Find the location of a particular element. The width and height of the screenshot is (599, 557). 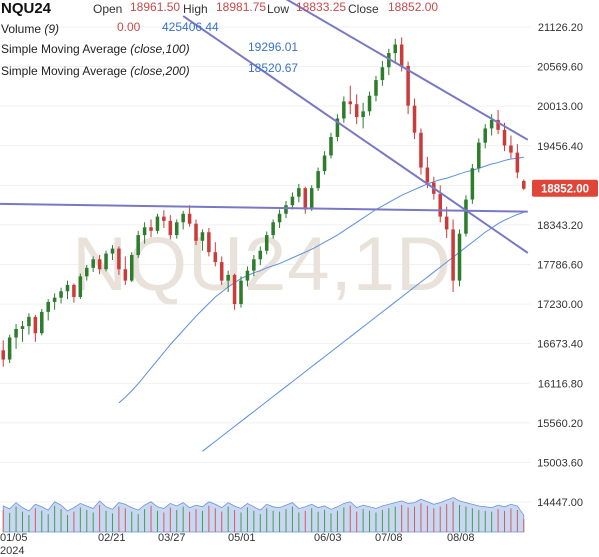

last-price-badge-text: 18852.00 is located at coordinates (565, 190).